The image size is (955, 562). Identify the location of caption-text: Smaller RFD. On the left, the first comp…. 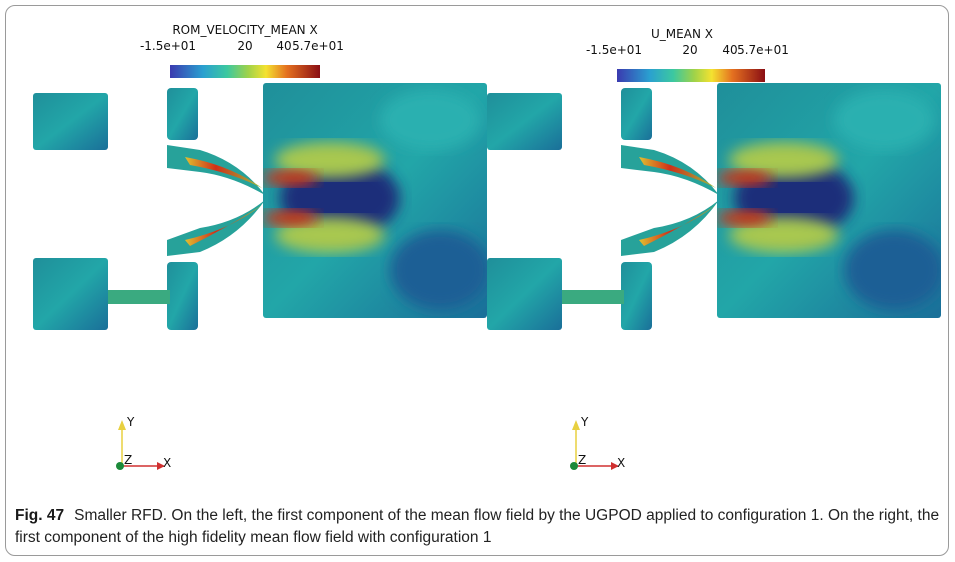
(477, 526).